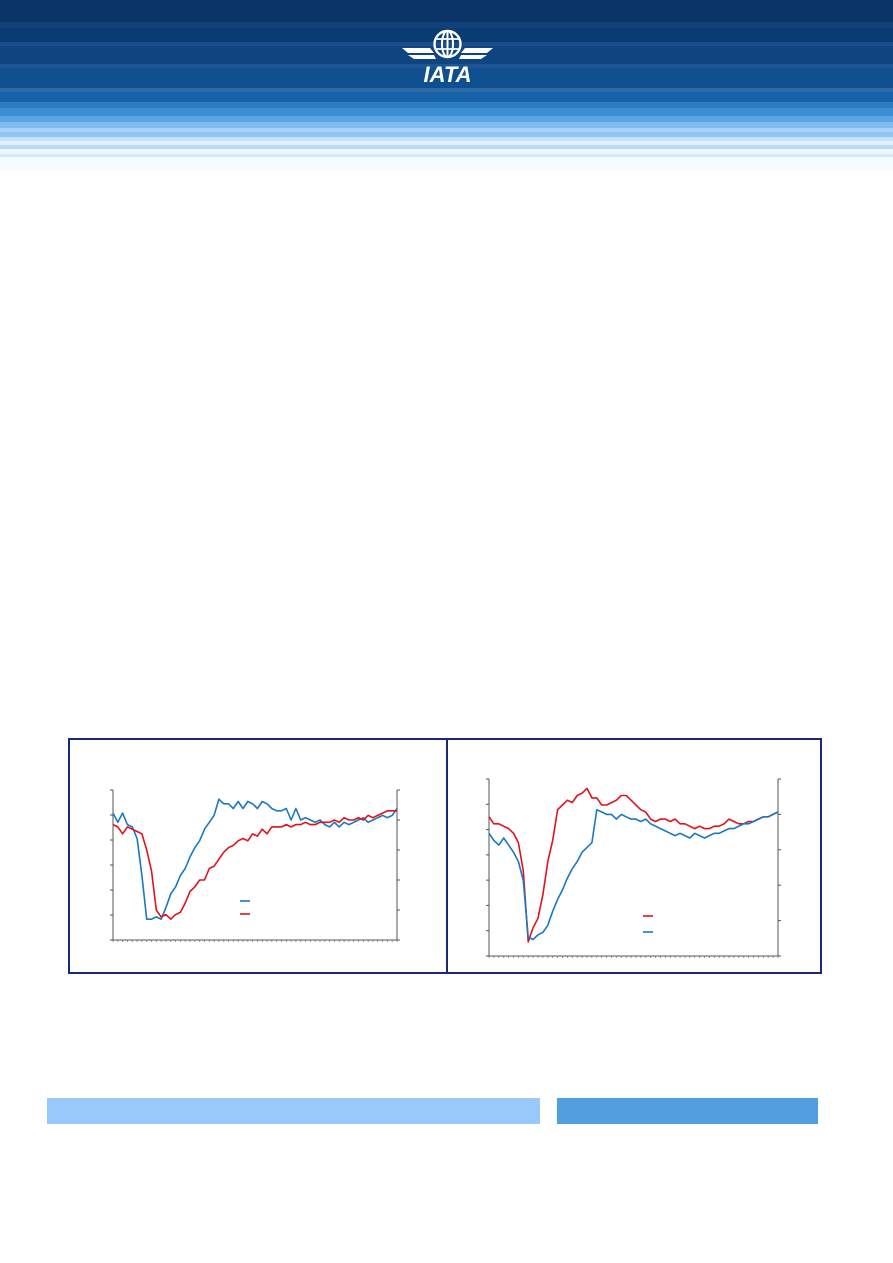  I want to click on page-header-banner: IATA, so click(446, 85).